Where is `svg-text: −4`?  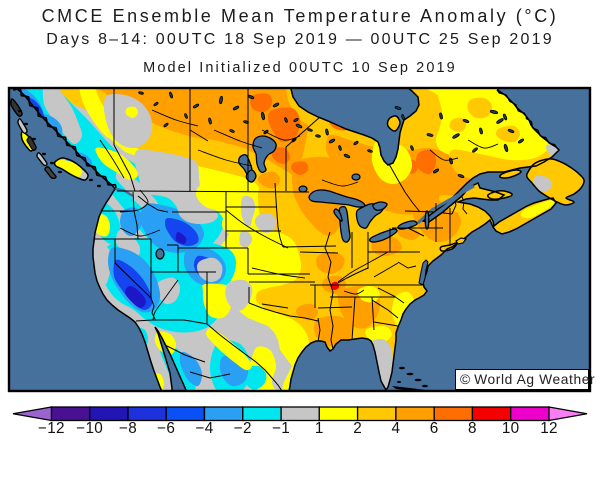
svg-text: −4 is located at coordinates (204, 428).